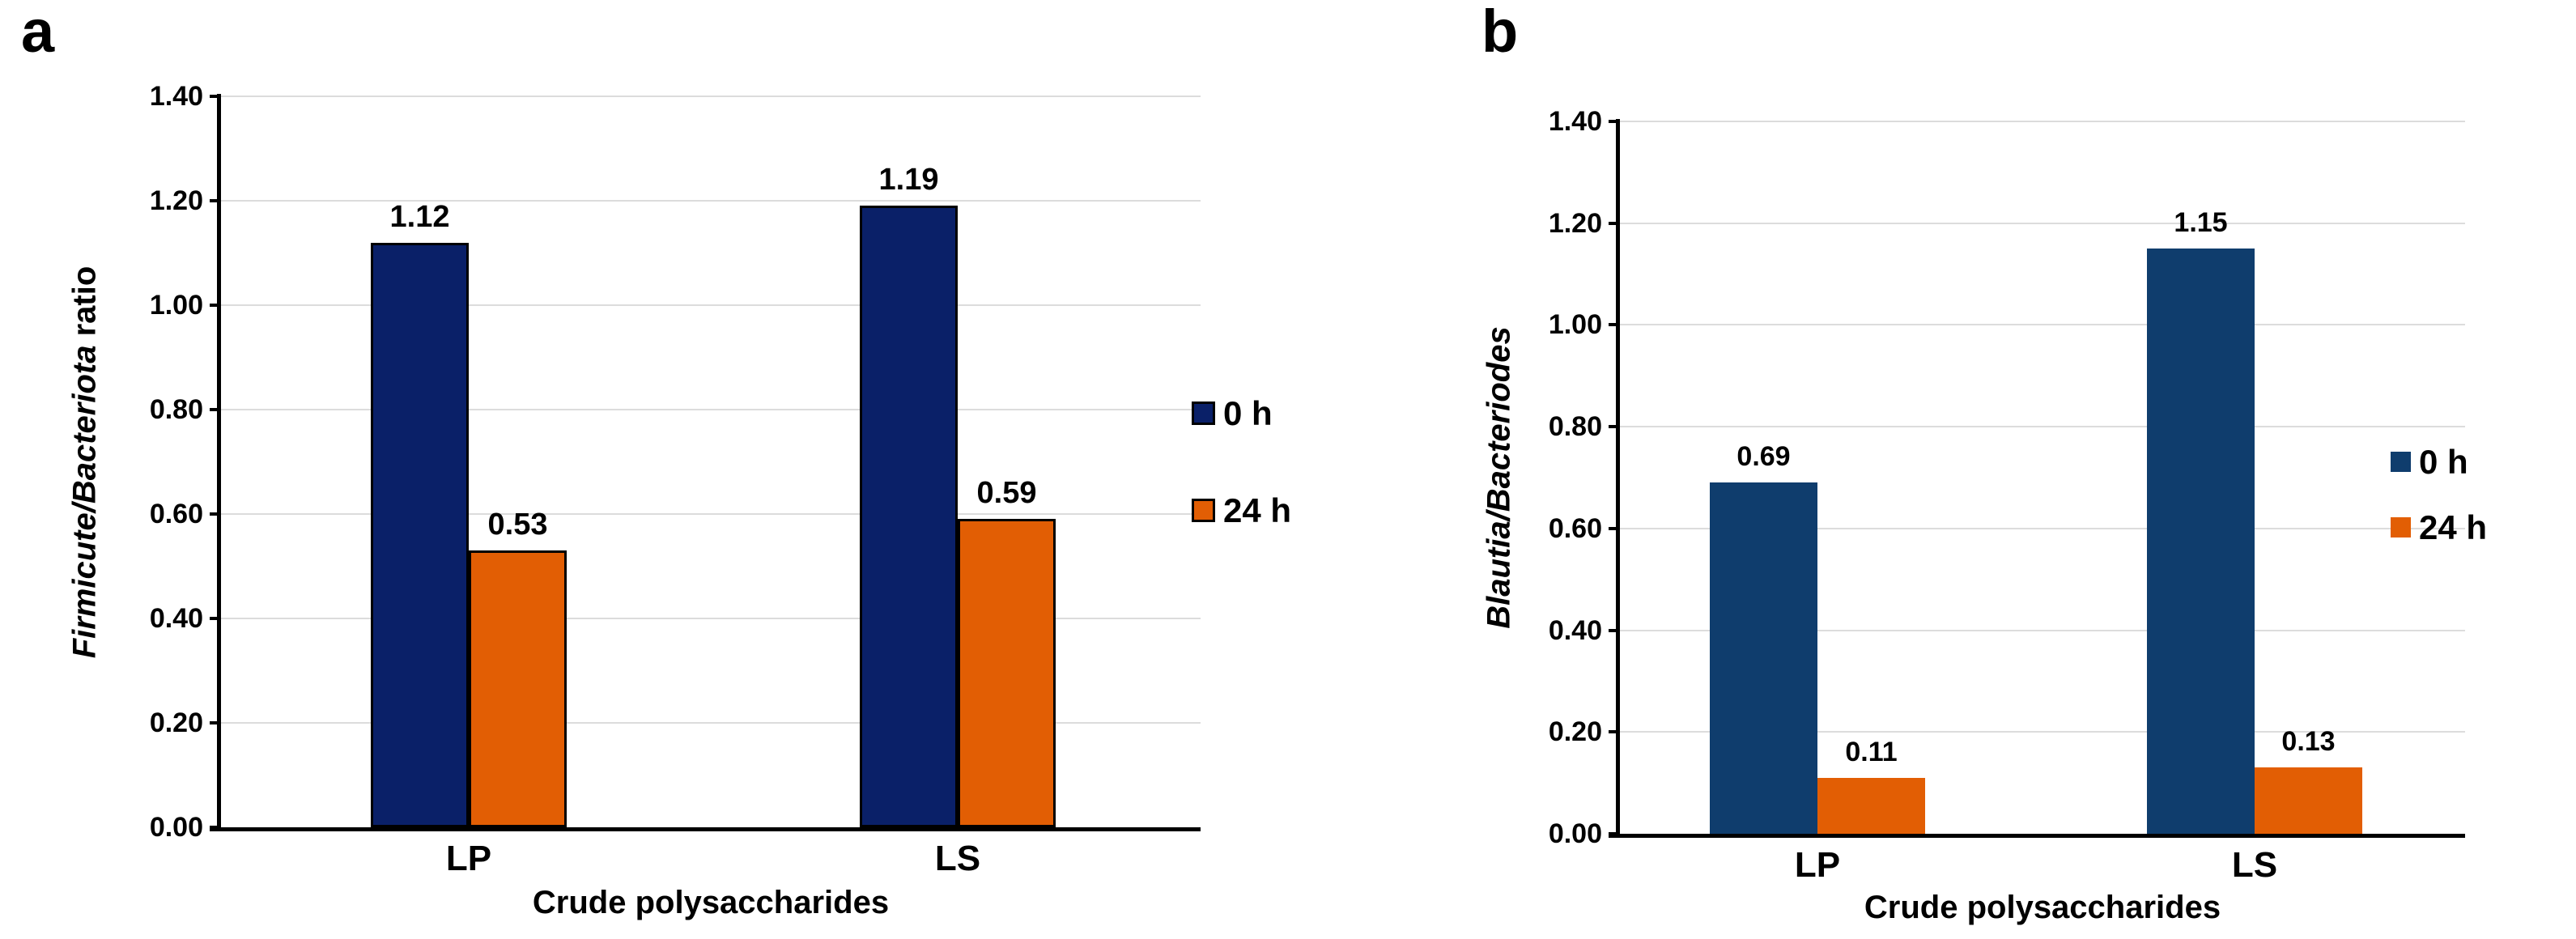 Image resolution: width=2576 pixels, height=939 pixels. Describe the element at coordinates (1006, 493) in the screenshot. I see `bar-value-label: 0.59` at that location.